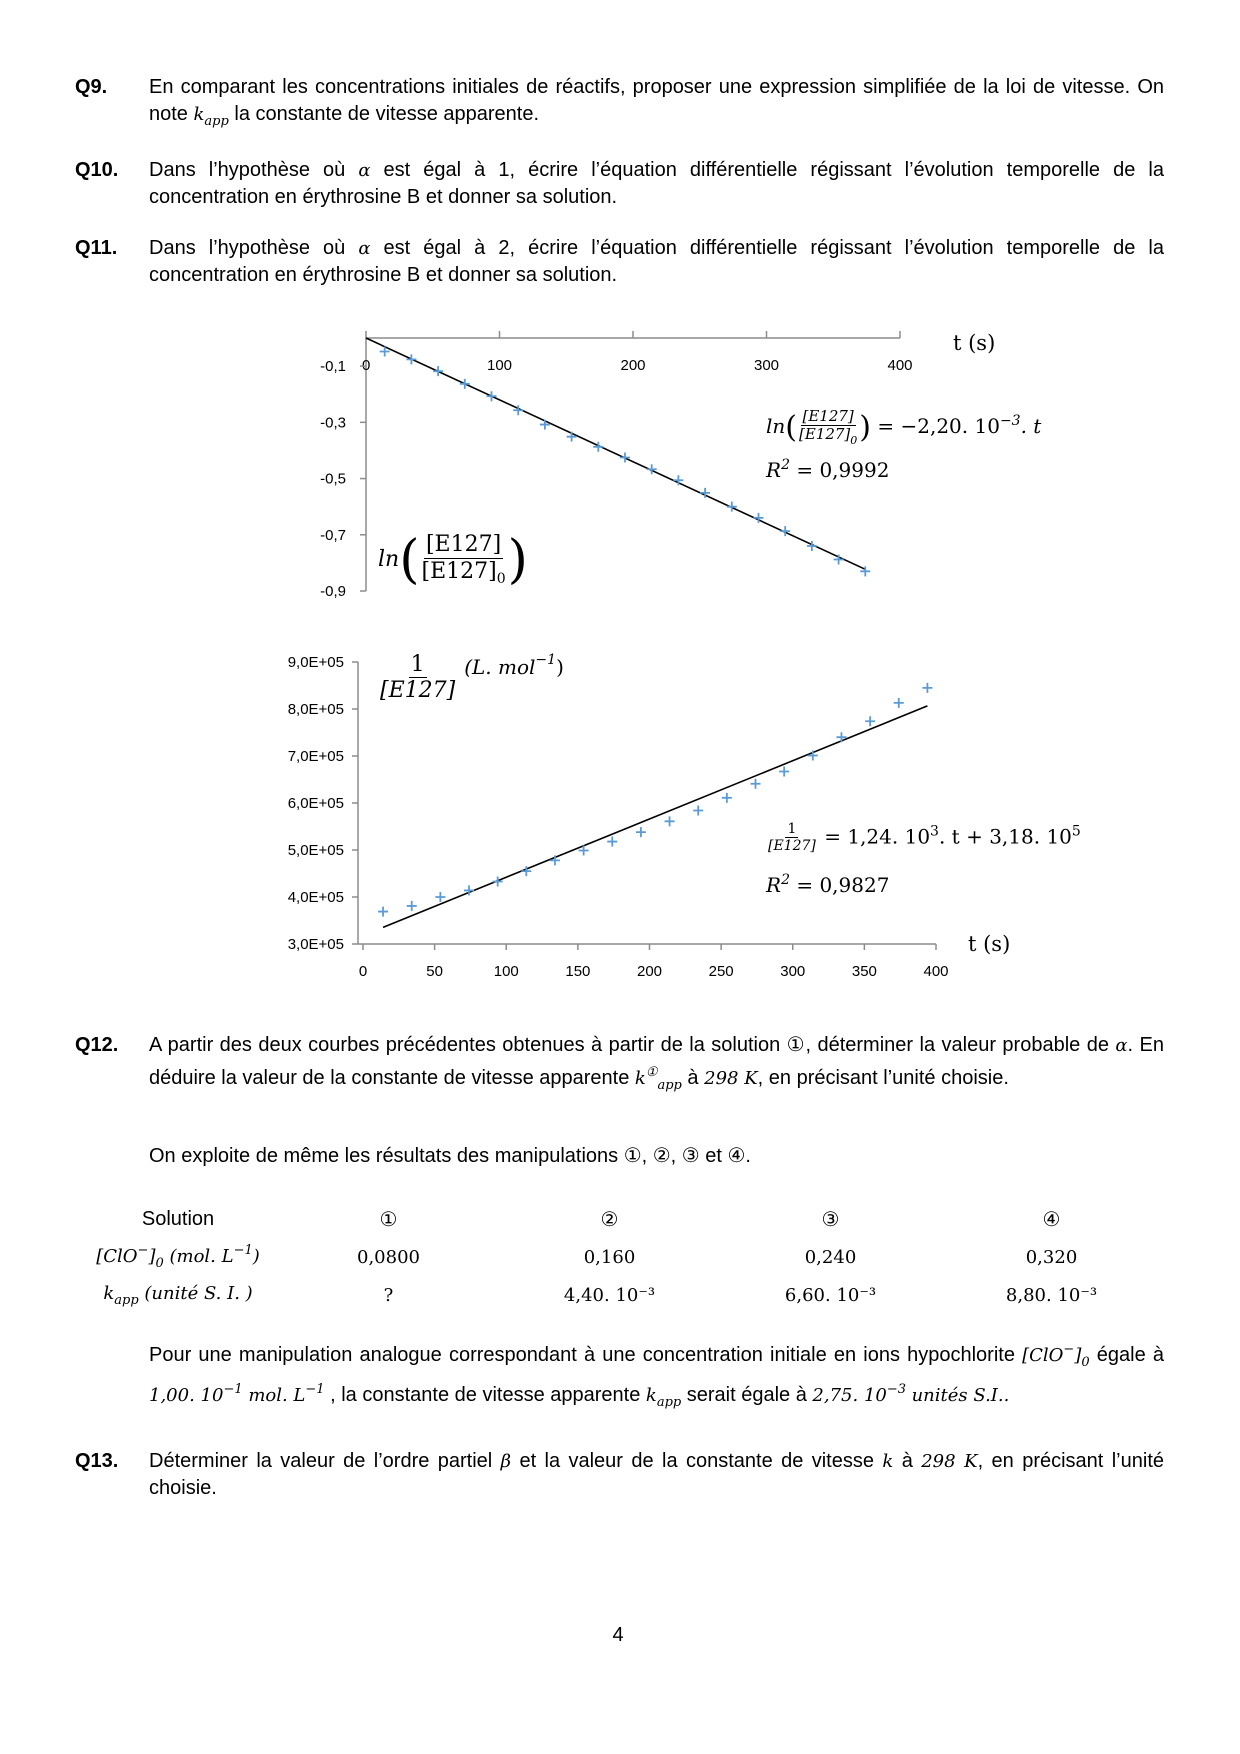 This screenshot has height=1754, width=1240. Describe the element at coordinates (854, 440) in the screenshot. I see `eq-den-sub: 0` at that location.